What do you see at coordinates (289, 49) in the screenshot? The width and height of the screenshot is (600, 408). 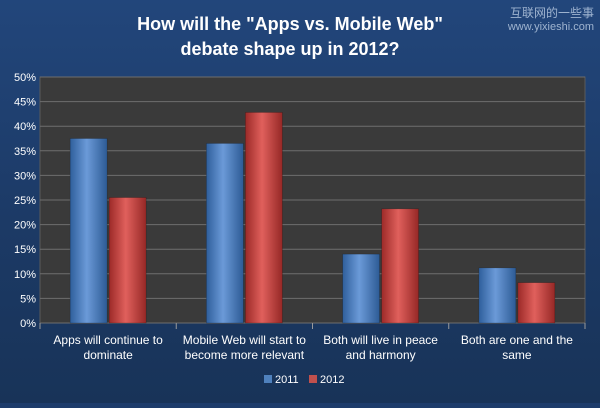 I see `chart-title-line-2: debate shape up in 2012?` at bounding box center [289, 49].